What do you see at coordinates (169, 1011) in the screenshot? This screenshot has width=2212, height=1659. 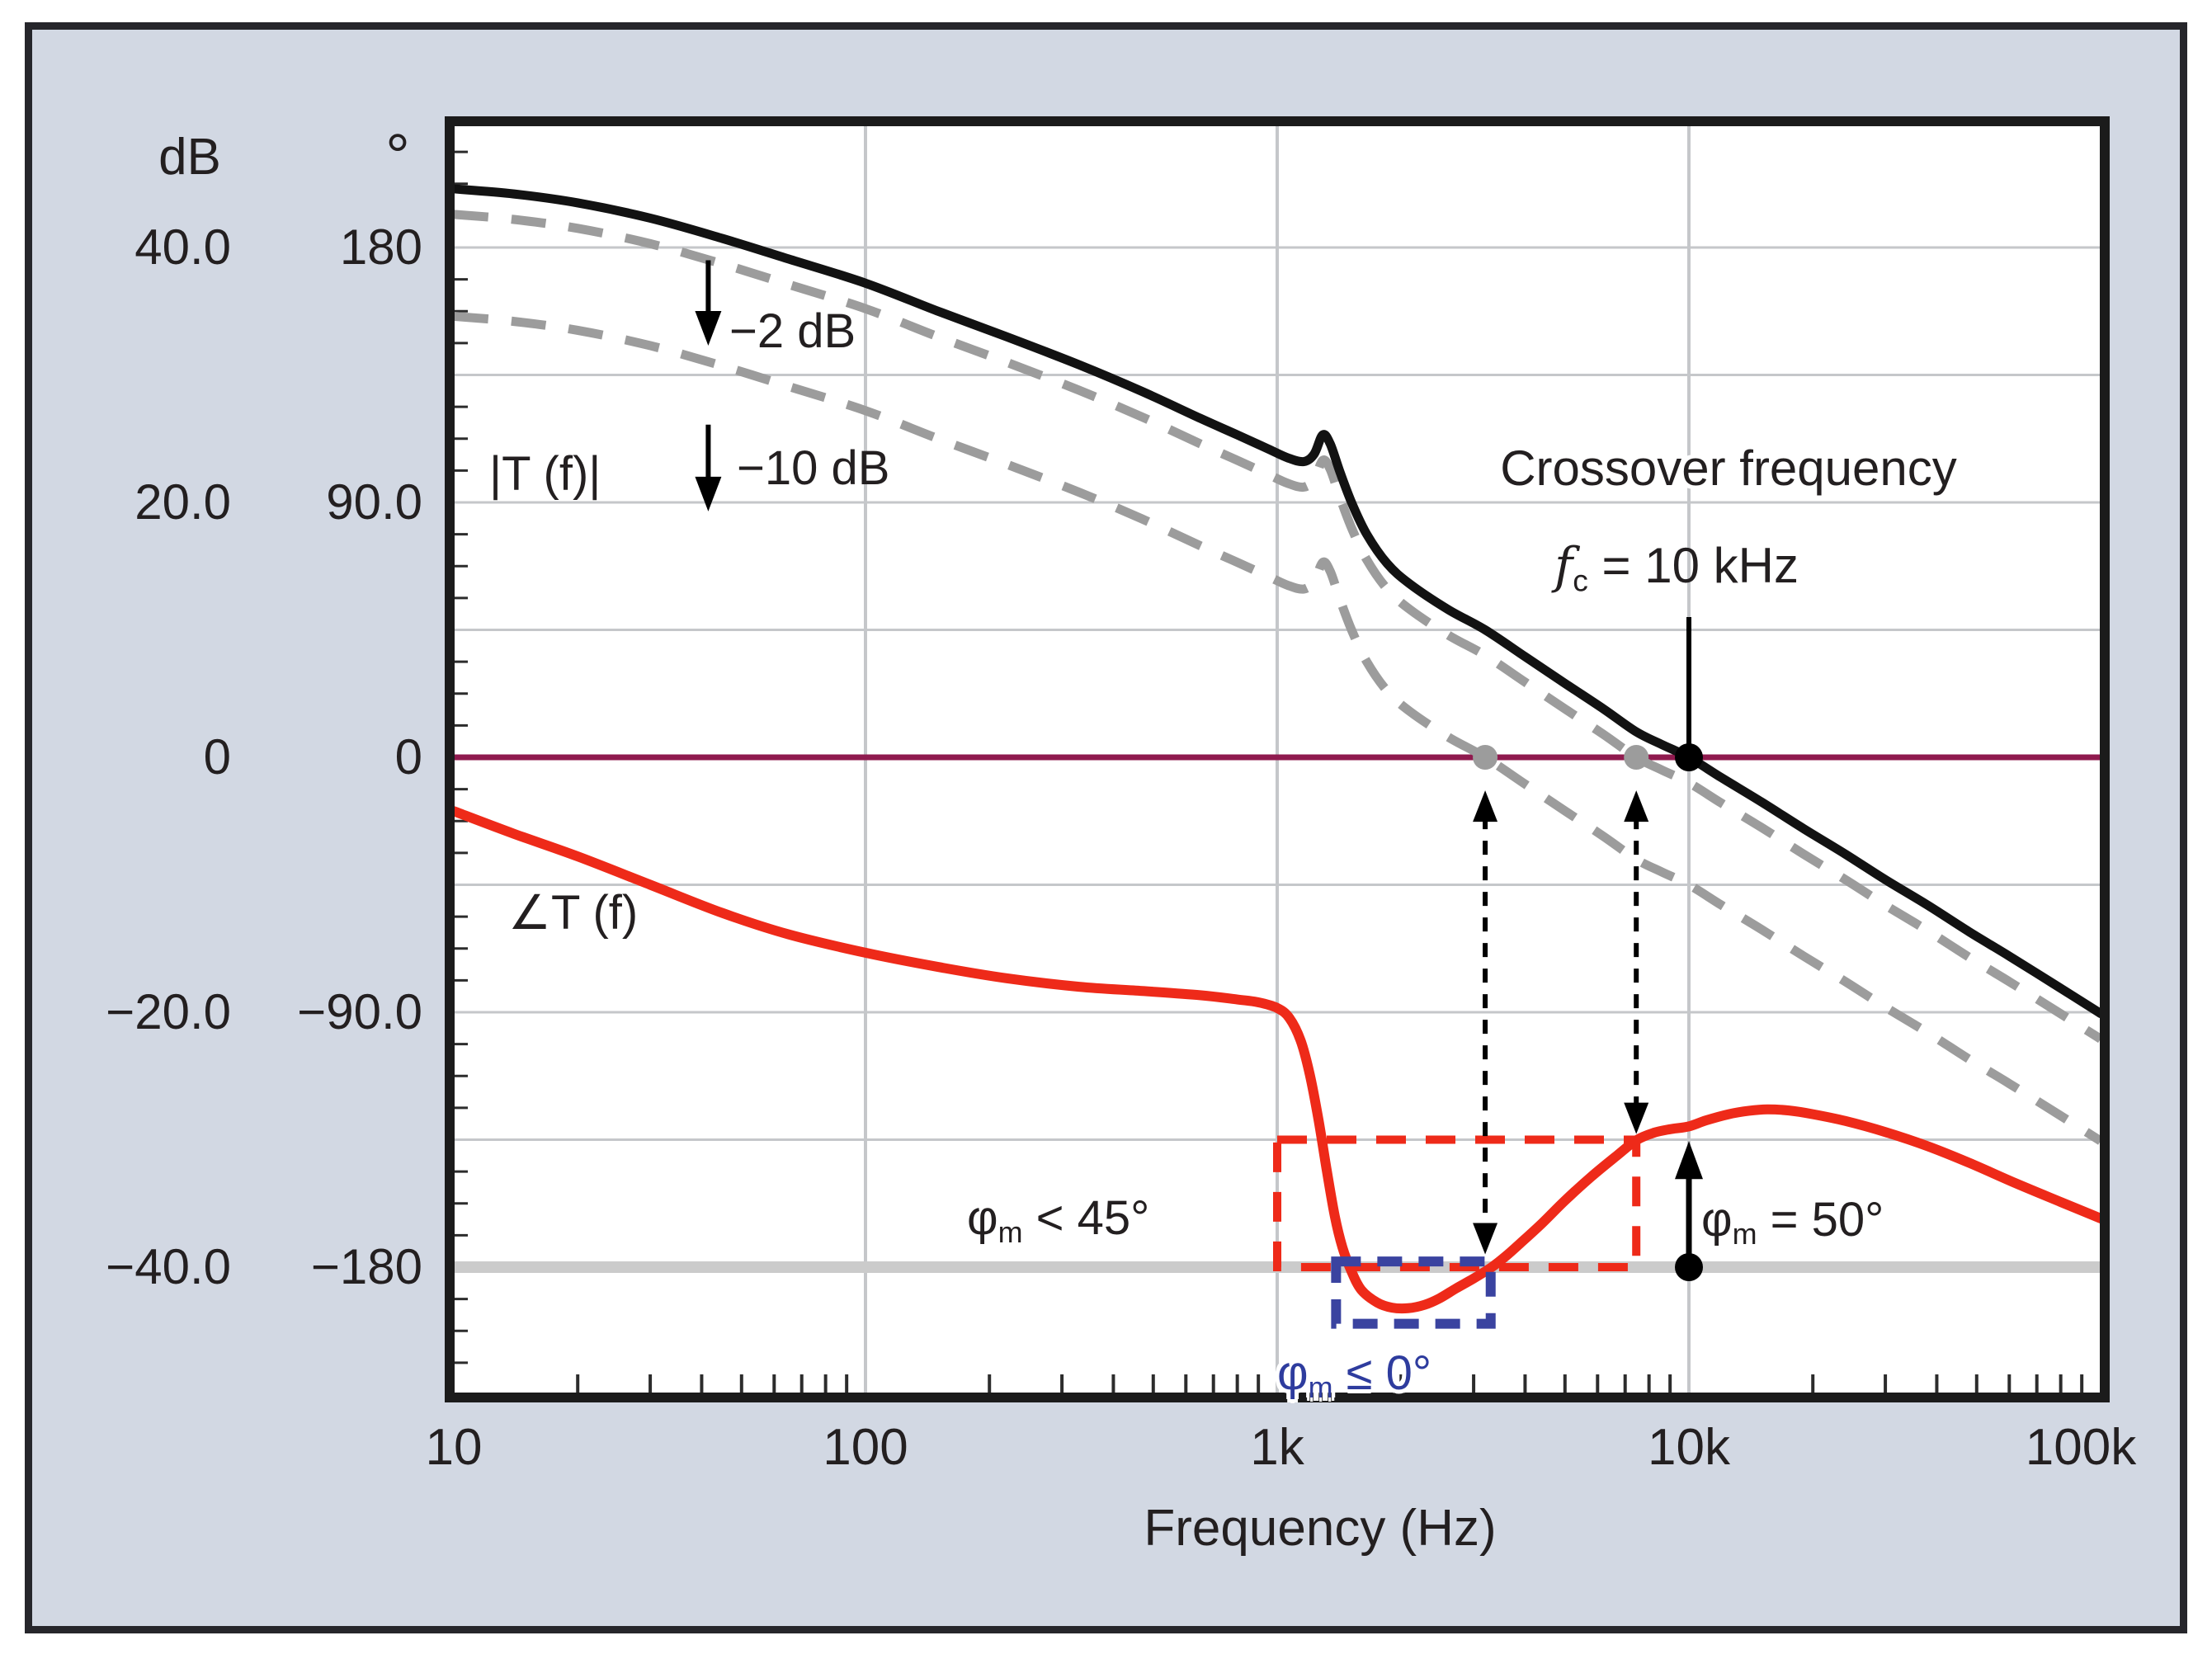 I see `y-tick-label-db: −20.0` at bounding box center [169, 1011].